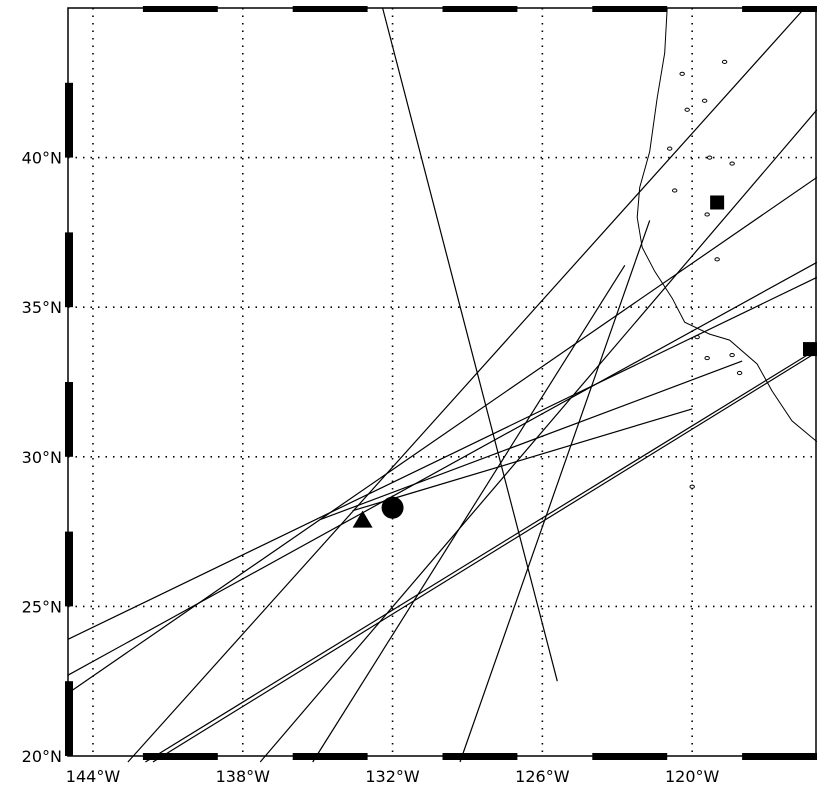 Image resolution: width=817 pixels, height=790 pixels. Describe the element at coordinates (362, 519) in the screenshot. I see `triangle-marker` at that location.